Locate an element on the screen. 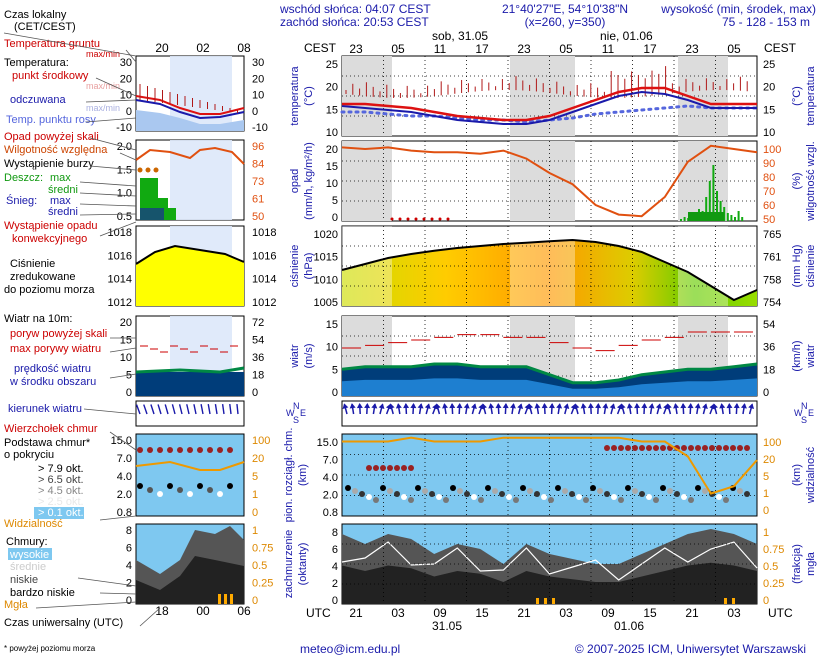 This screenshot has width=820, height=660. legend-cloud-top: Wierzchołek chmur is located at coordinates (51, 429).